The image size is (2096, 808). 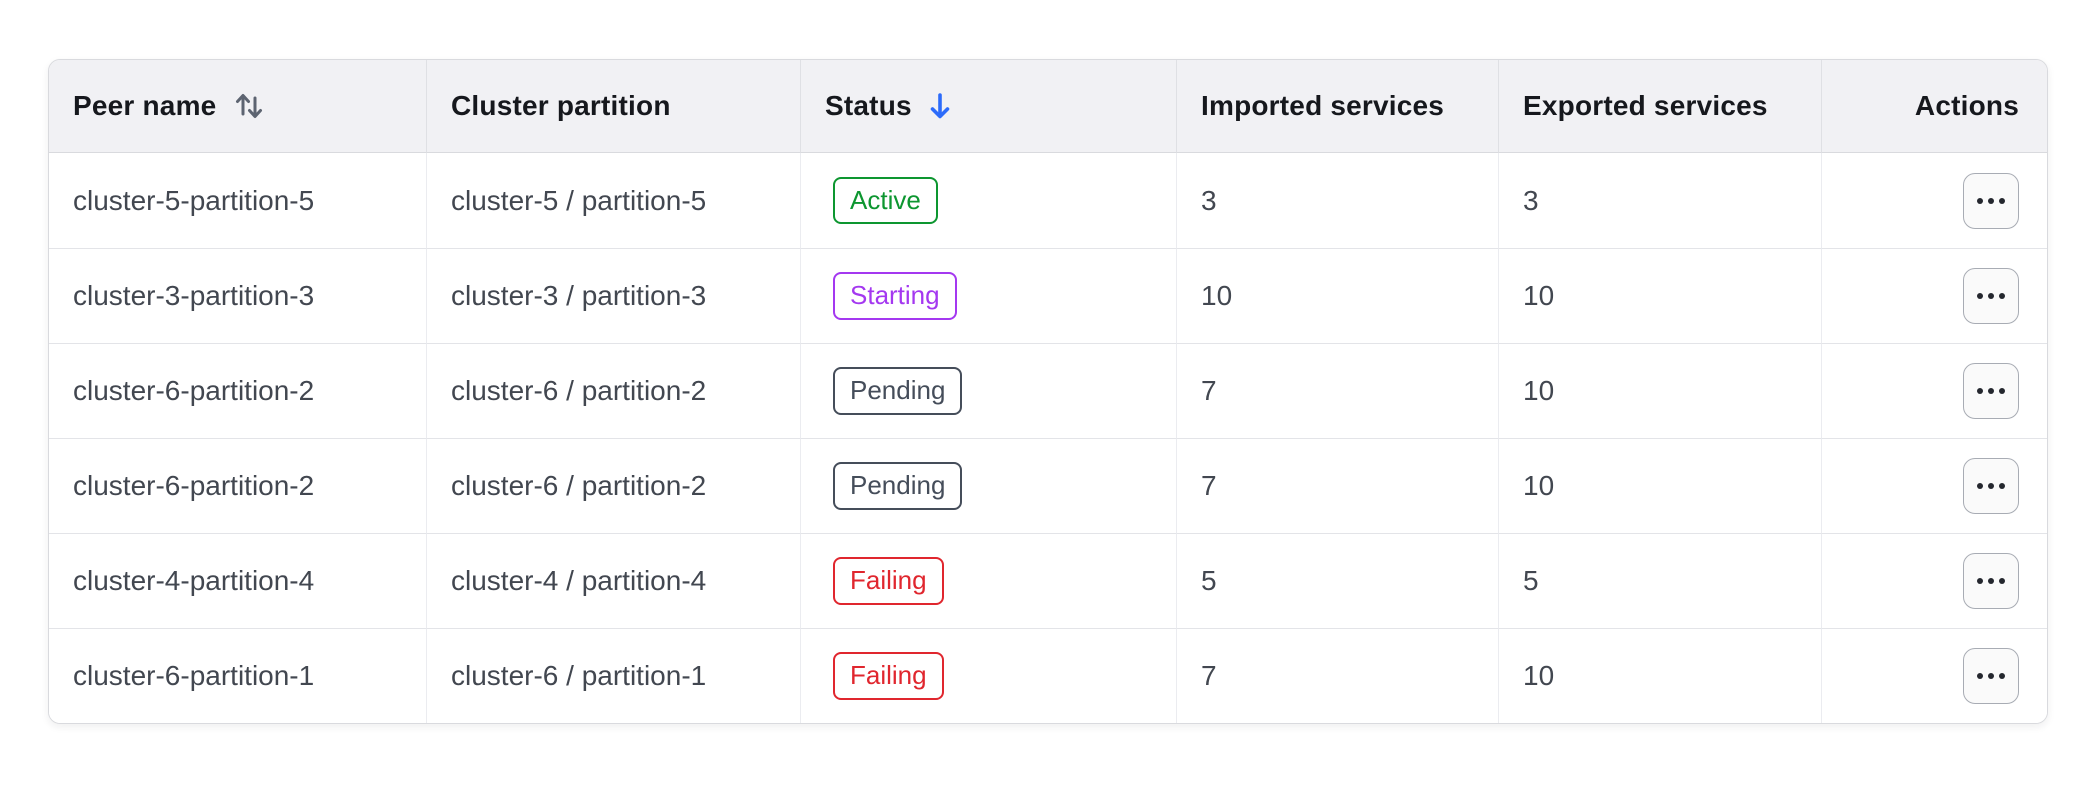 I want to click on column-header-cluster-partition: Cluster partition, so click(x=613, y=106).